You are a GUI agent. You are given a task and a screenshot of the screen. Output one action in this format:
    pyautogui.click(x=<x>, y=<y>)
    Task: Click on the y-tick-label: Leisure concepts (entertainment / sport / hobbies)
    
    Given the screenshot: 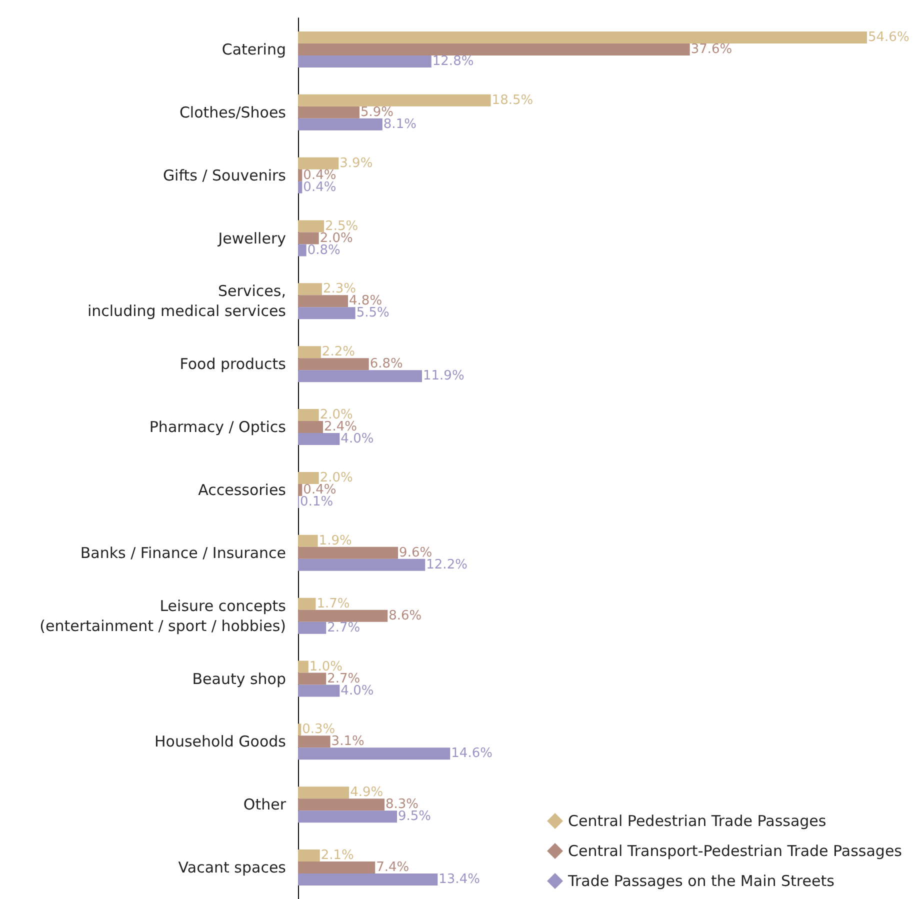 What is the action you would take?
    pyautogui.click(x=163, y=615)
    